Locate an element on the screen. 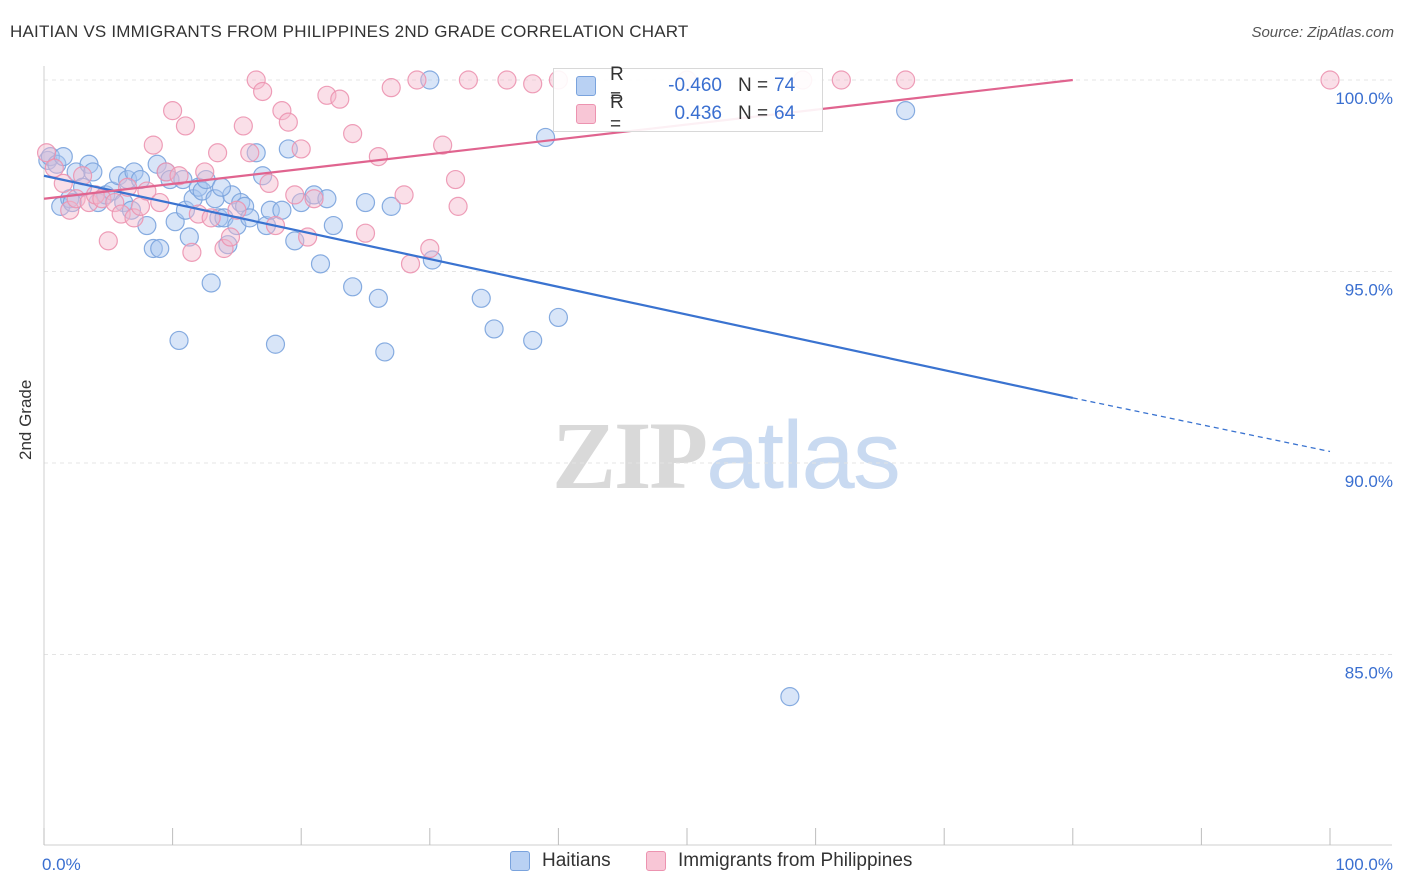 The width and height of the screenshot is (1406, 892). legend-r-value-philippines: 0.436 is located at coordinates (698, 113).